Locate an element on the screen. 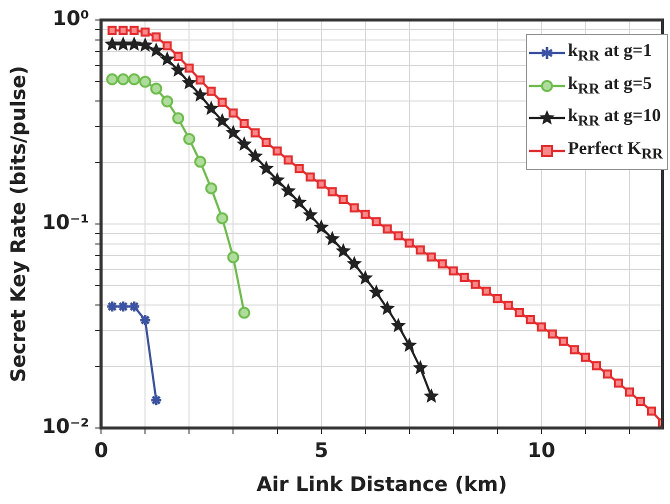  y-tick-label: 10⁻² is located at coordinates (66, 426).